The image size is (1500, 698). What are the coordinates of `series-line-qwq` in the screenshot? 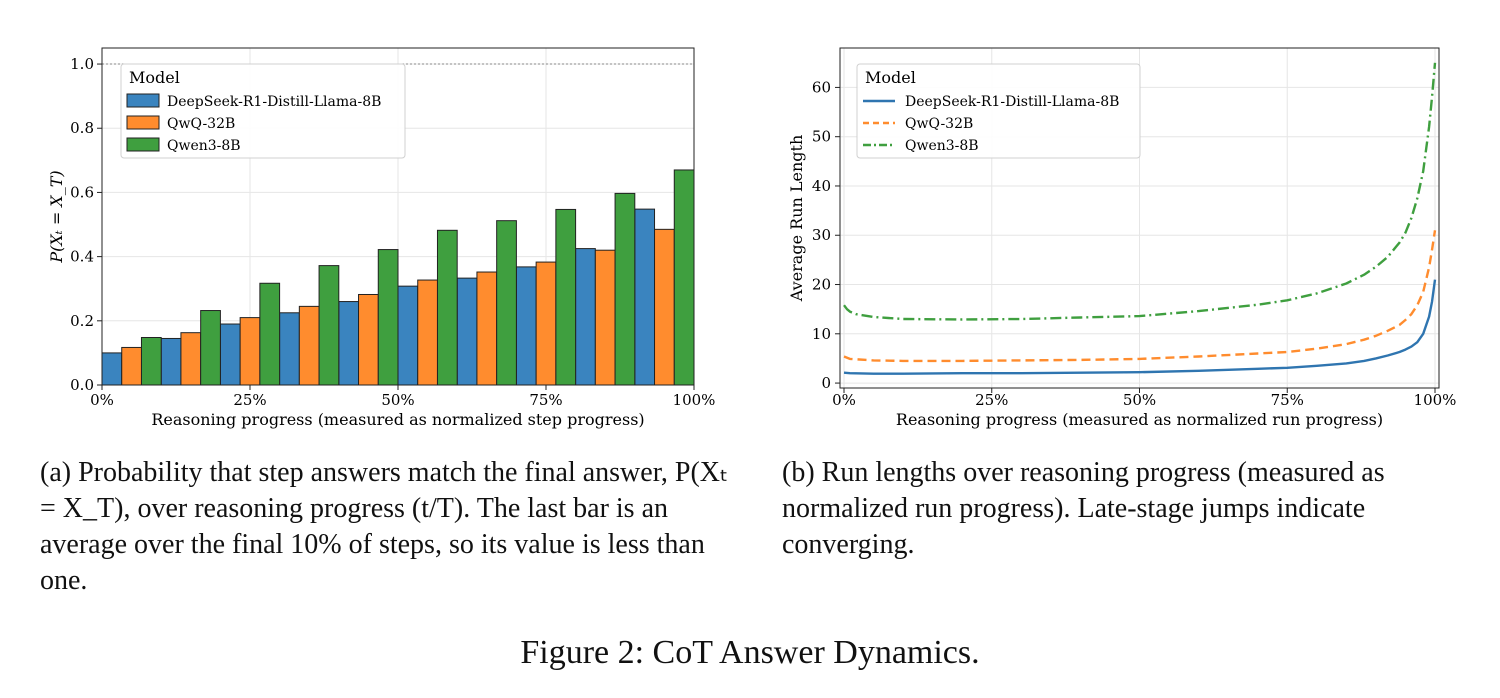 It's located at (1140, 296).